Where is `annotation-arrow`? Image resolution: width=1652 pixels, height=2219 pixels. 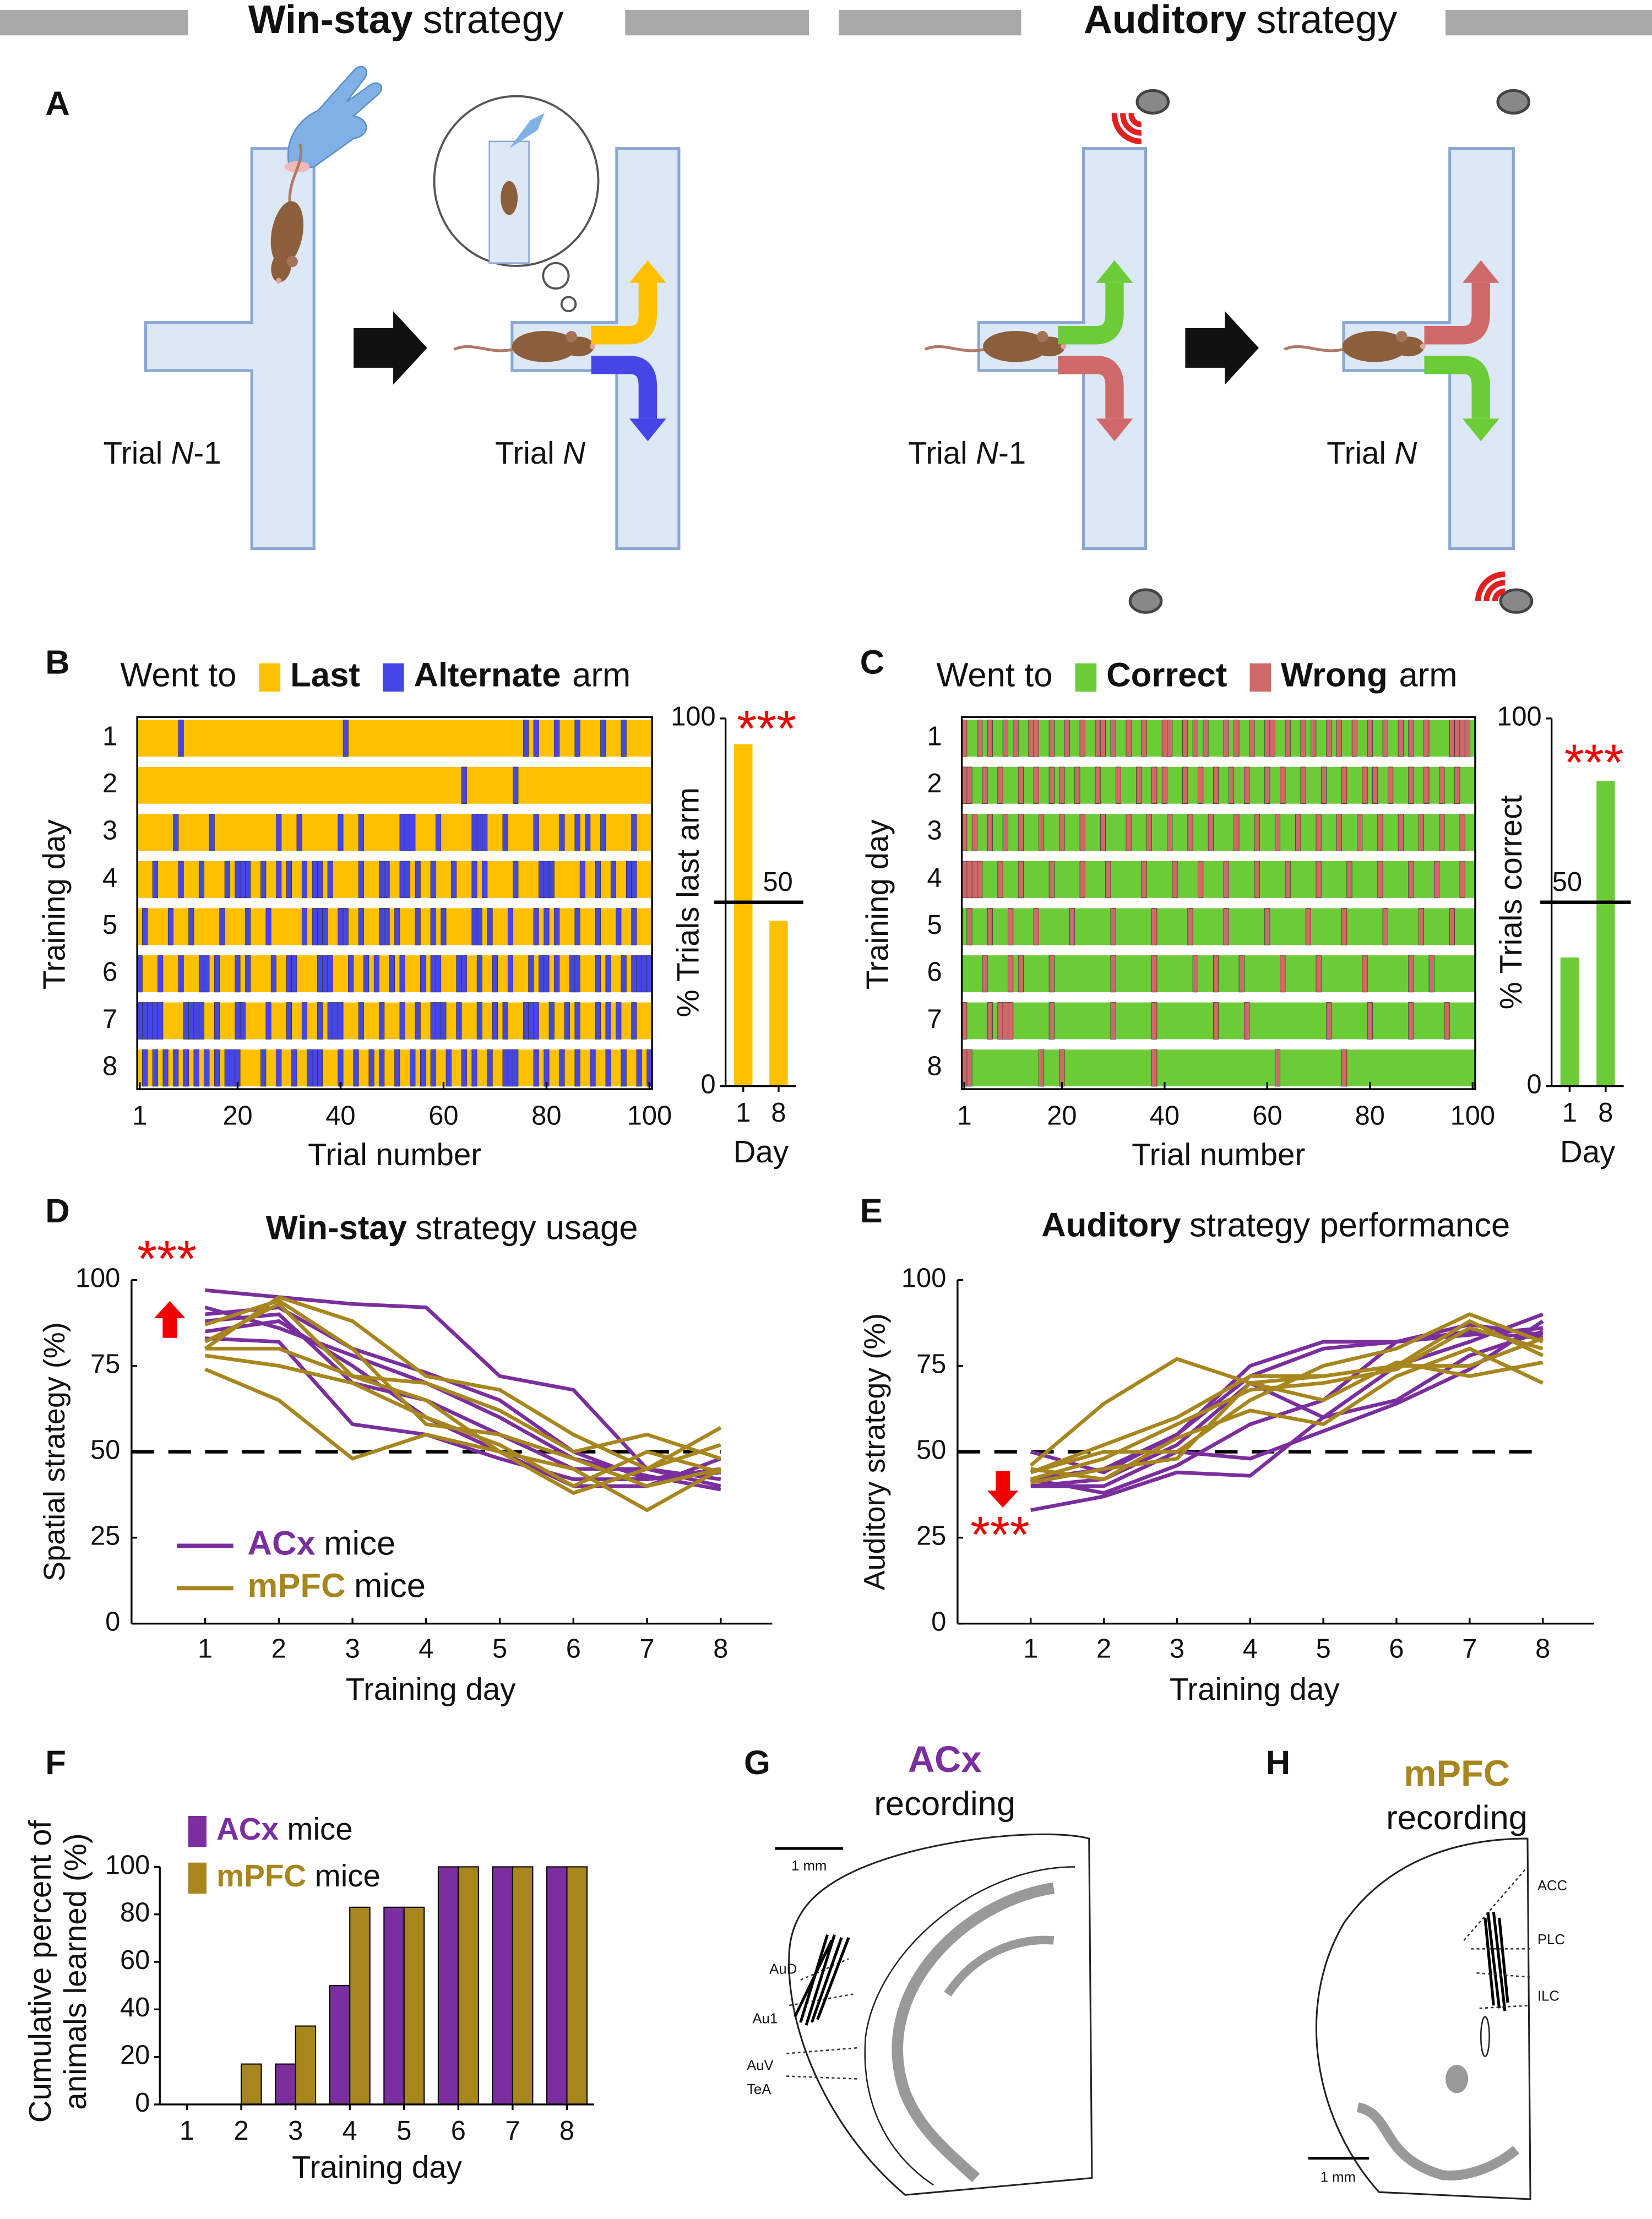 annotation-arrow is located at coordinates (170, 1319).